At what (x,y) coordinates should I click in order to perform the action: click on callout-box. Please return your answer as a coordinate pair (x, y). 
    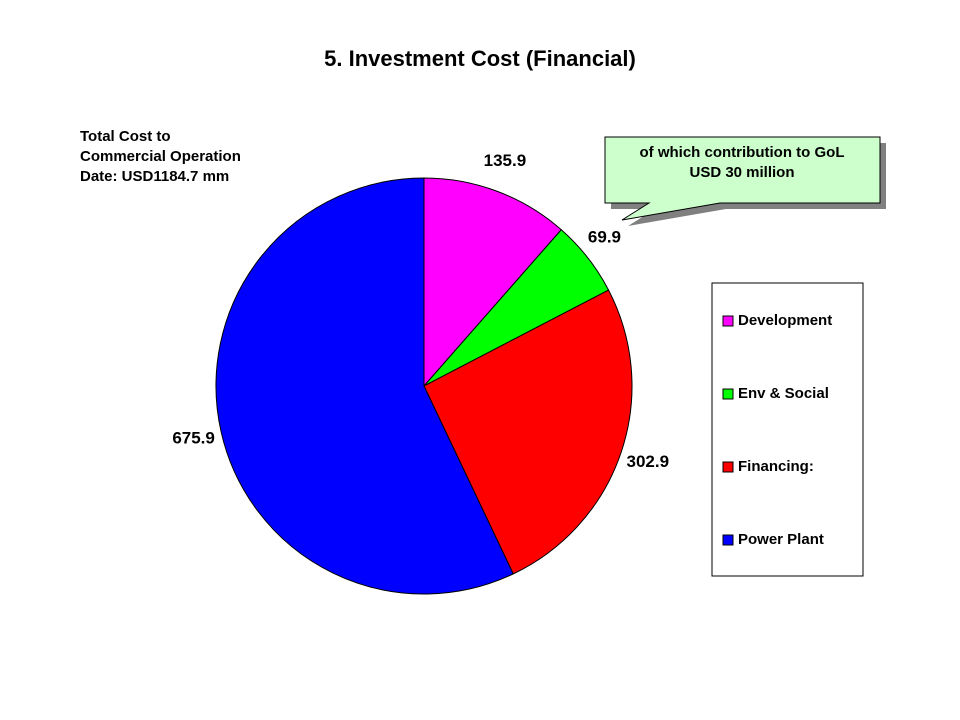
    Looking at the image, I should click on (742, 178).